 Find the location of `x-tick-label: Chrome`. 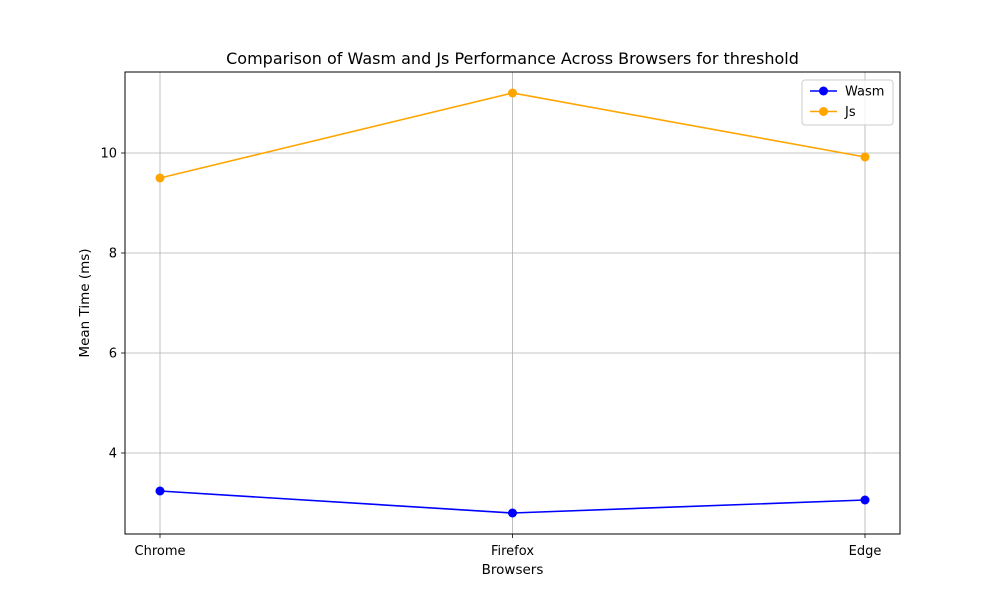

x-tick-label: Chrome is located at coordinates (160, 551).